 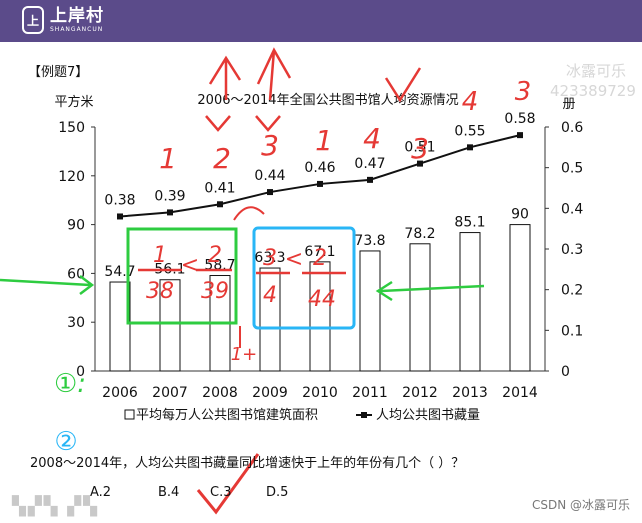 I want to click on line-point-2014, so click(x=520, y=135).